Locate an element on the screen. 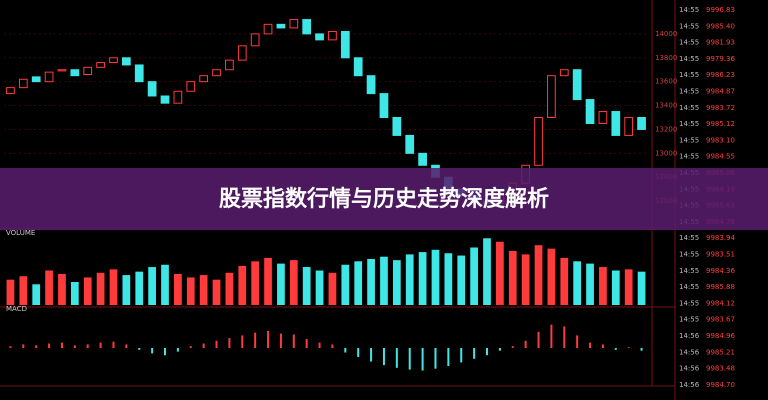 The image size is (768, 400). quote-price: 9986.23 is located at coordinates (720, 75).